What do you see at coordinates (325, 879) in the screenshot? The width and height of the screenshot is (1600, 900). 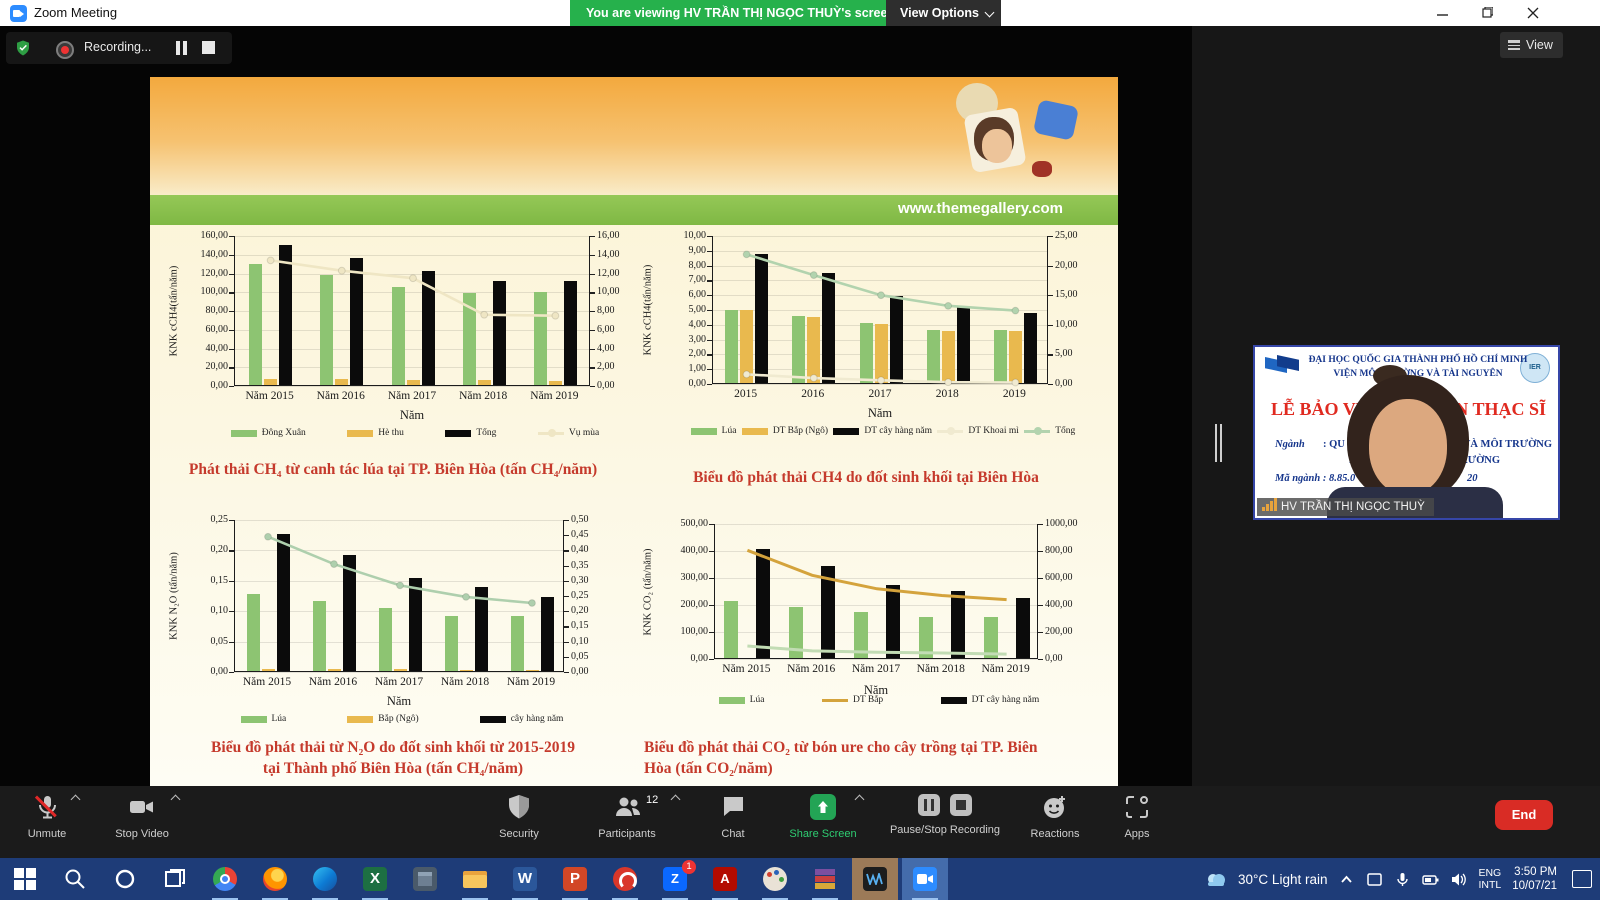 I see `edge-icon` at bounding box center [325, 879].